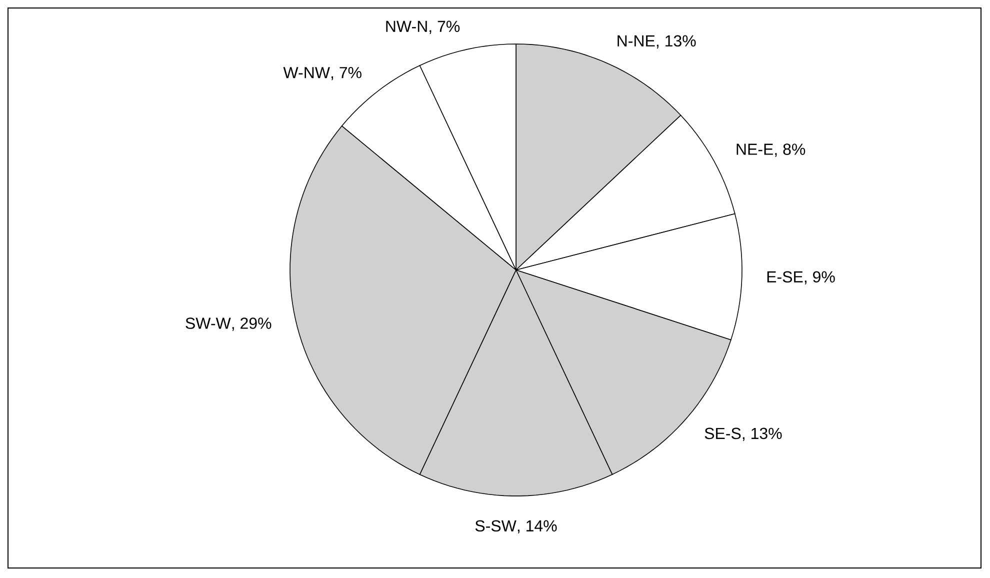 The width and height of the screenshot is (990, 578). I want to click on data-label: , 8%, so click(790, 150).